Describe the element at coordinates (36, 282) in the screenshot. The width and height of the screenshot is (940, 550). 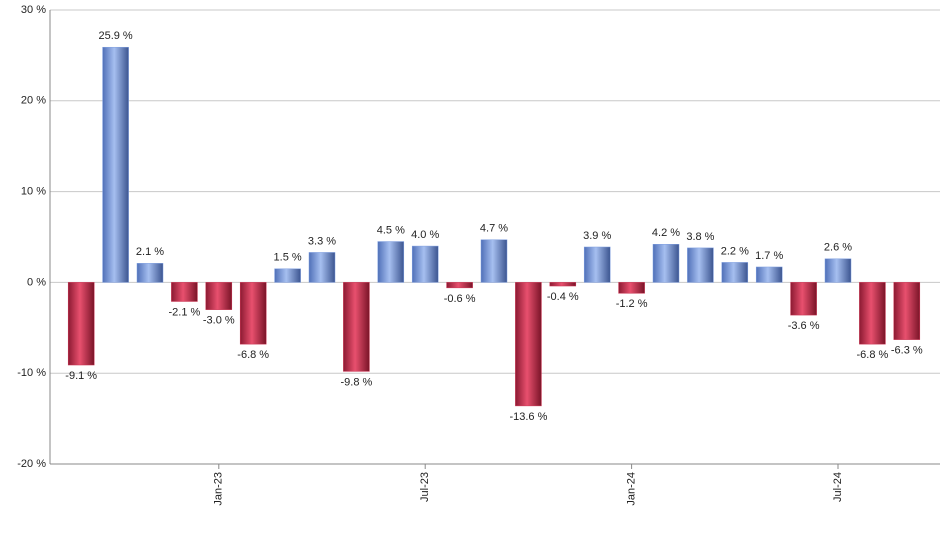
I see `y-tick-label: 0 %` at that location.